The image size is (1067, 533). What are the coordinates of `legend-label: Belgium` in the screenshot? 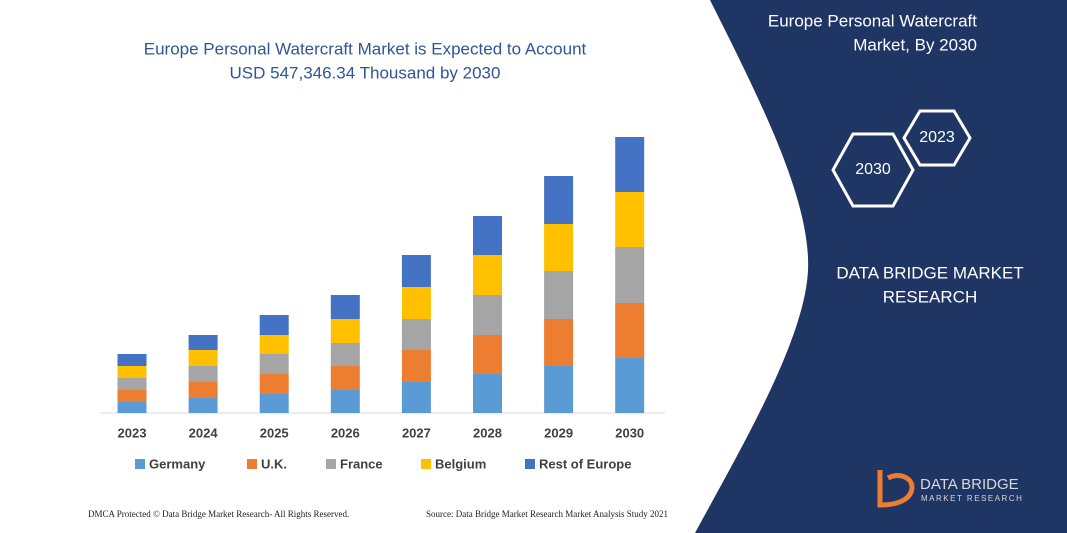 It's located at (460, 463).